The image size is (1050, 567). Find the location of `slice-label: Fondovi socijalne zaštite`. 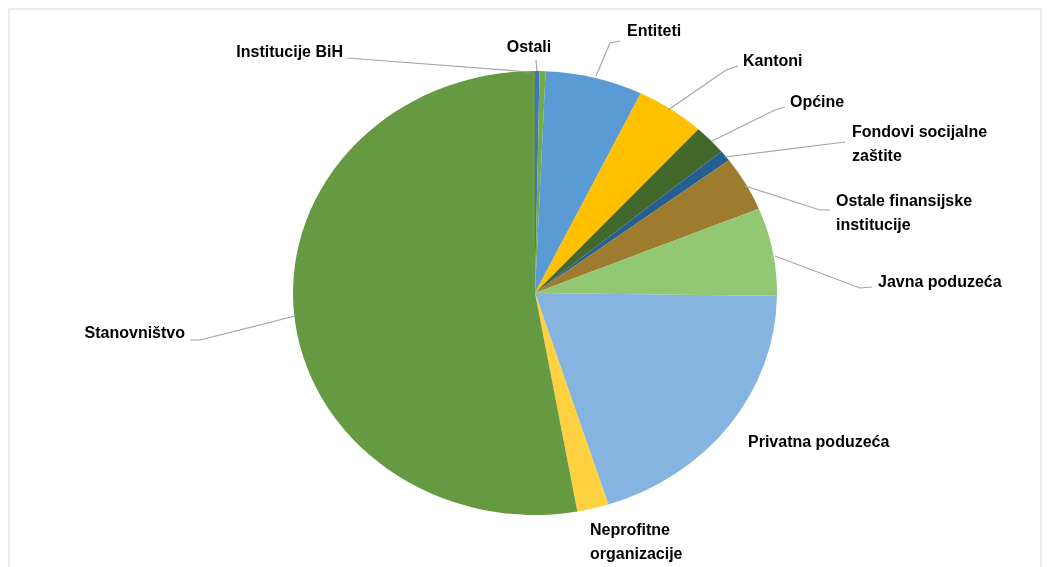

slice-label: Fondovi socijalne zaštite is located at coordinates (920, 143).